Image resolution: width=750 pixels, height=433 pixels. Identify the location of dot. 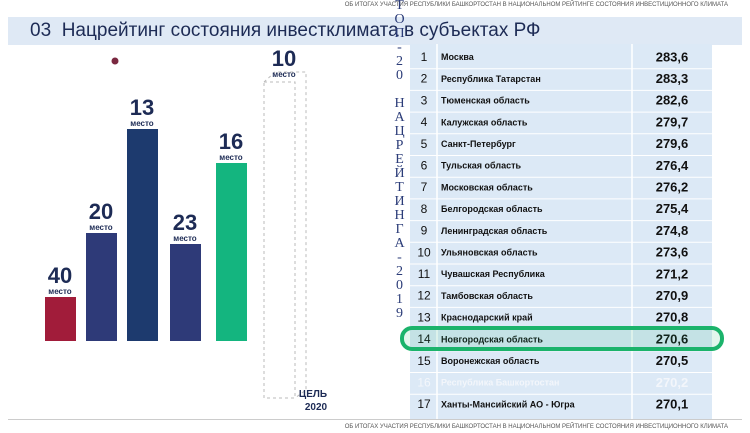
(115, 61).